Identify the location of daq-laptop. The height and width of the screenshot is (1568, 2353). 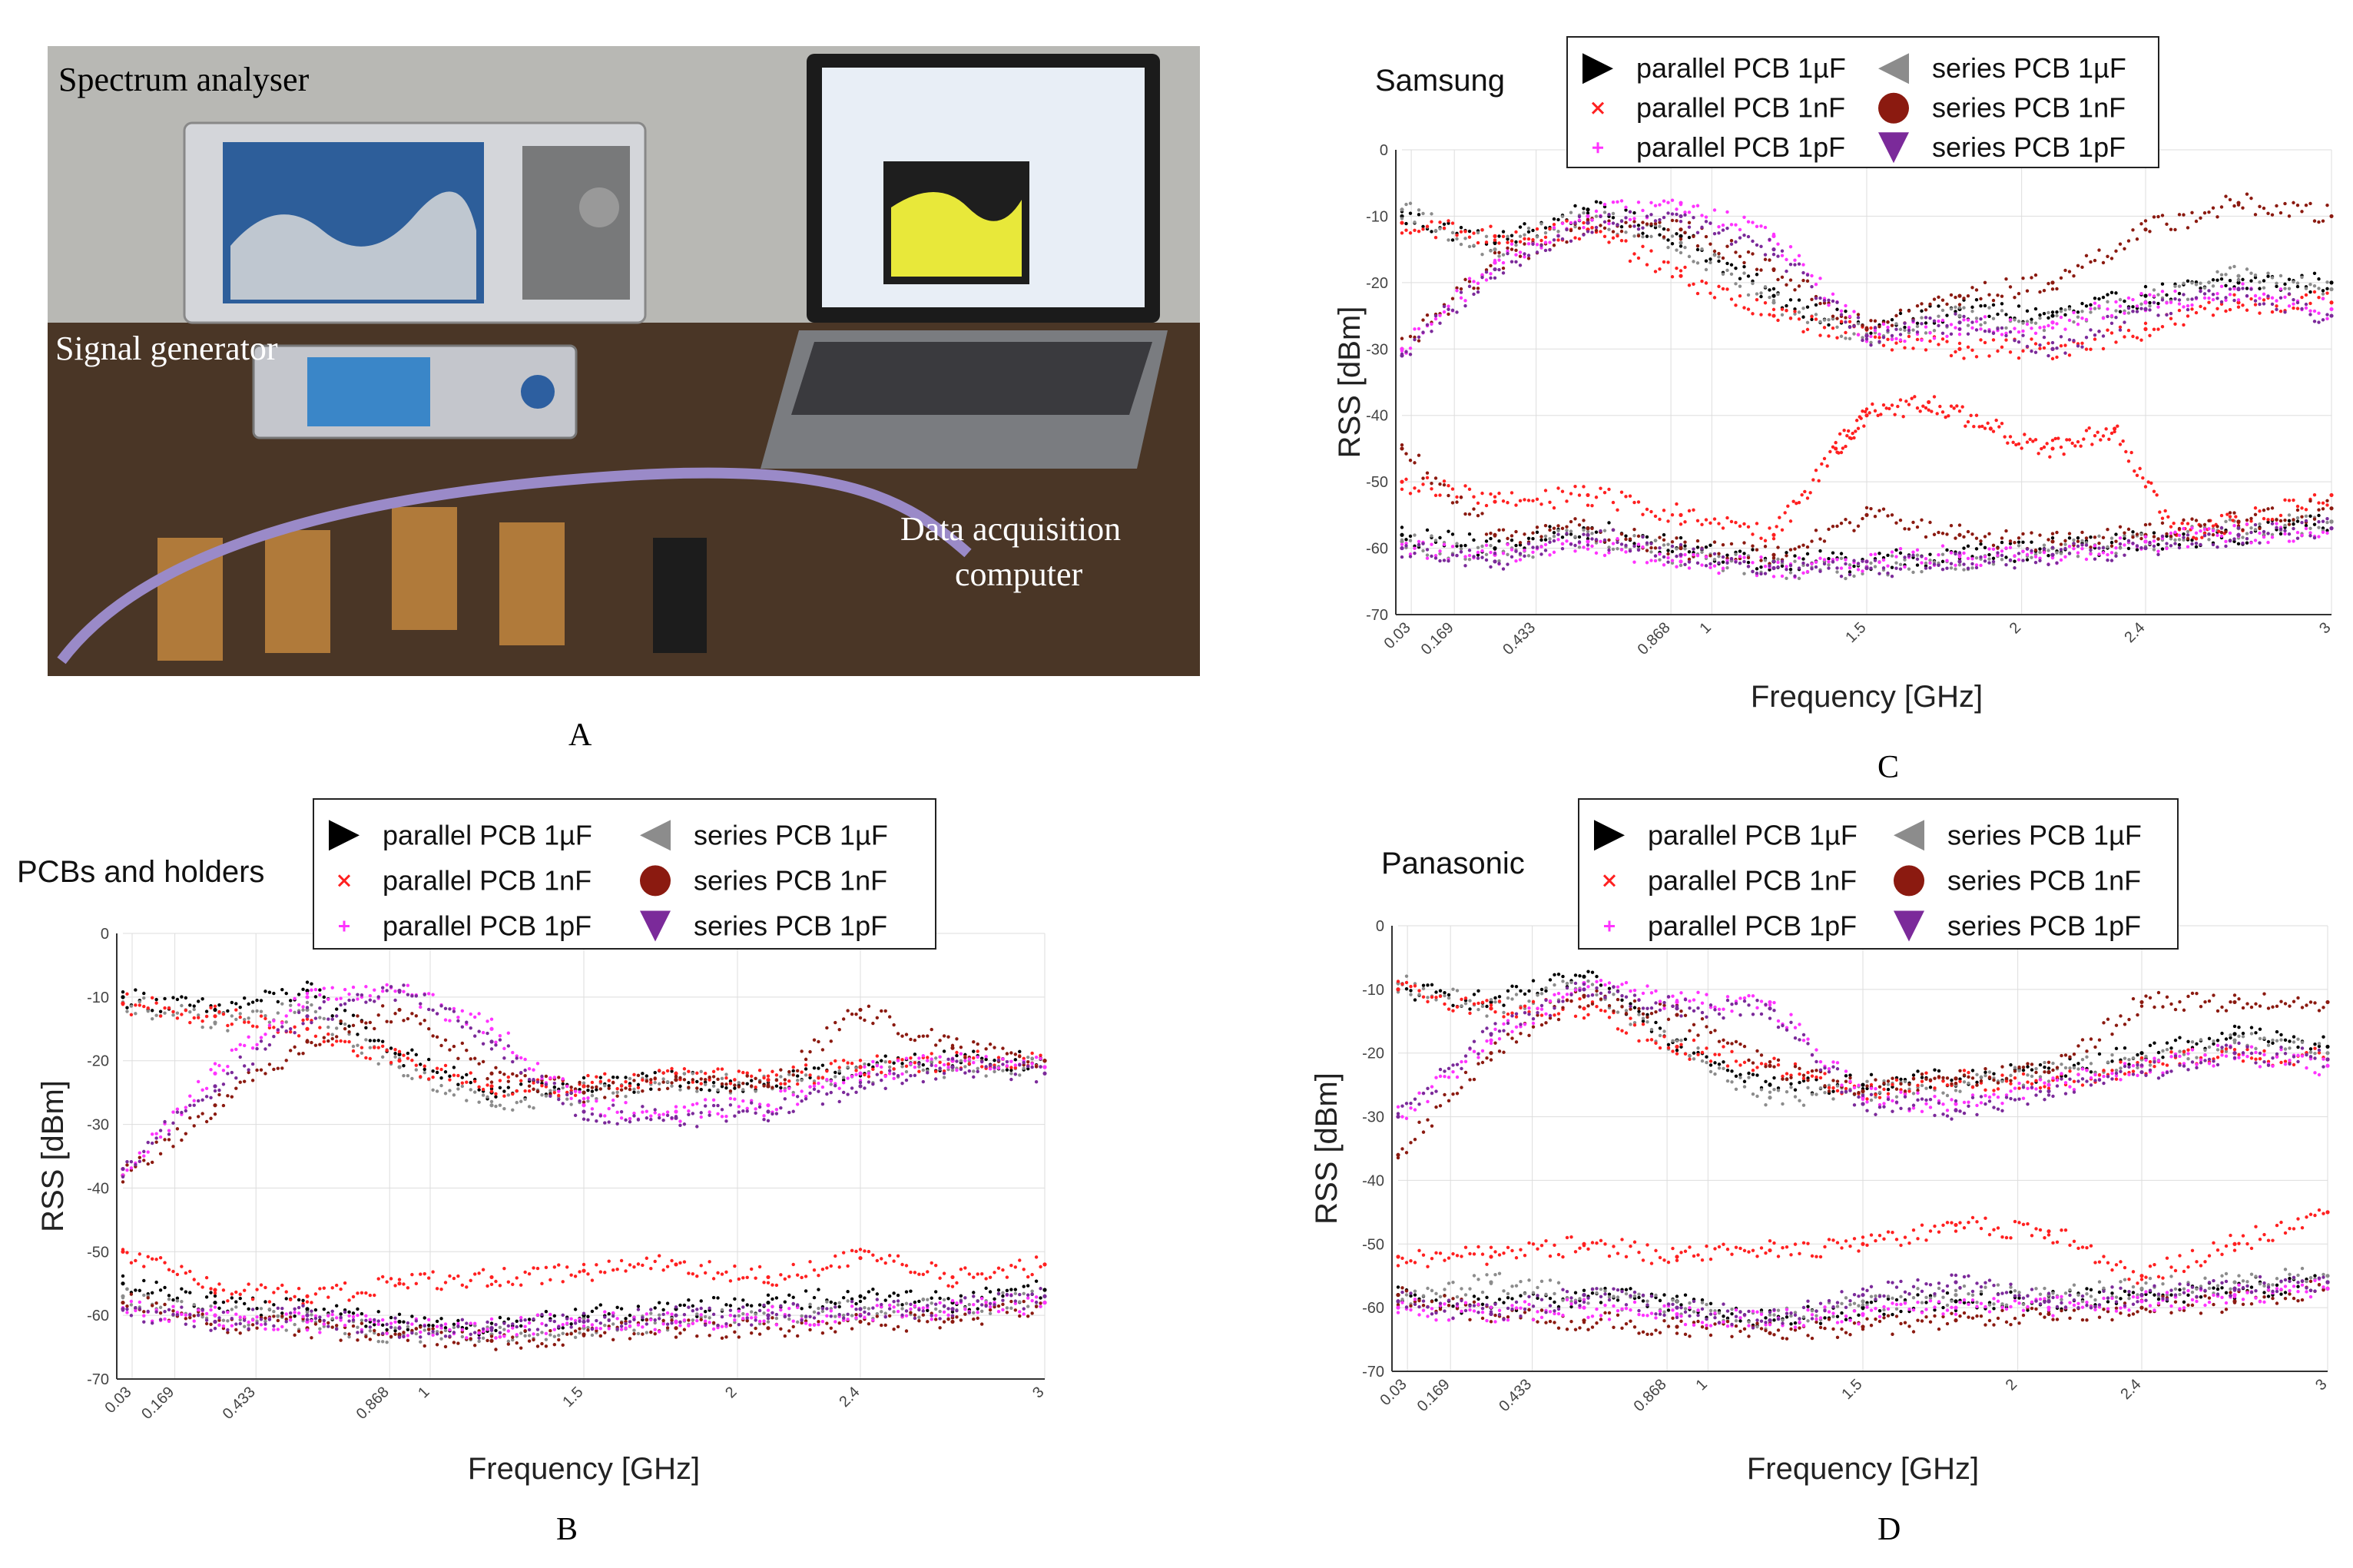
(965, 261).